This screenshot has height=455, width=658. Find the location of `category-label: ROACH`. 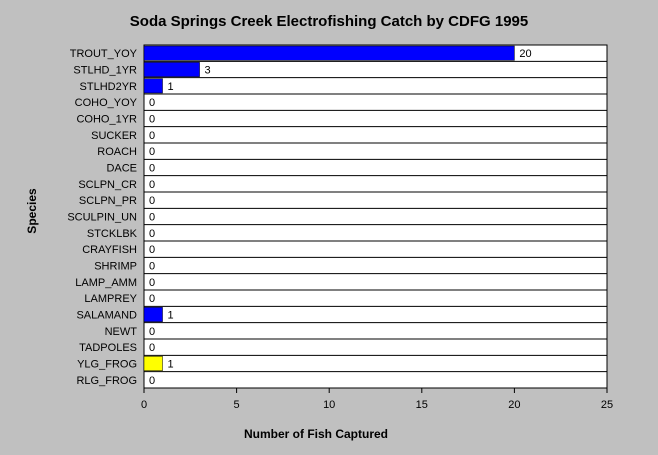

category-label: ROACH is located at coordinates (117, 152).